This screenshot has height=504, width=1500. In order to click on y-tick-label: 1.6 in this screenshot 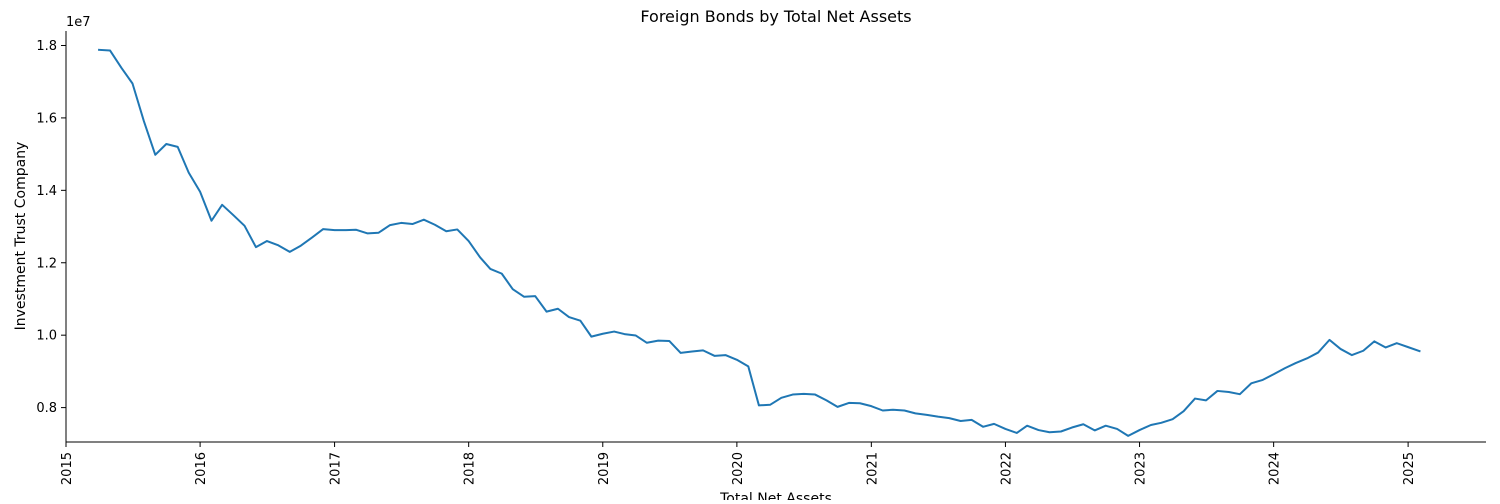, I will do `click(46, 118)`.